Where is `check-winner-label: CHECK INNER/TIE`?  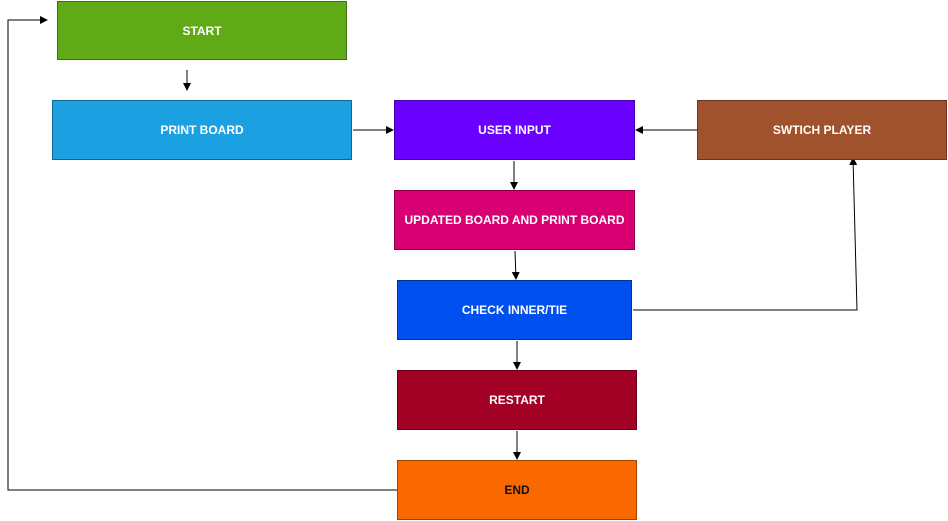
check-winner-label: CHECK INNER/TIE is located at coordinates (514, 310).